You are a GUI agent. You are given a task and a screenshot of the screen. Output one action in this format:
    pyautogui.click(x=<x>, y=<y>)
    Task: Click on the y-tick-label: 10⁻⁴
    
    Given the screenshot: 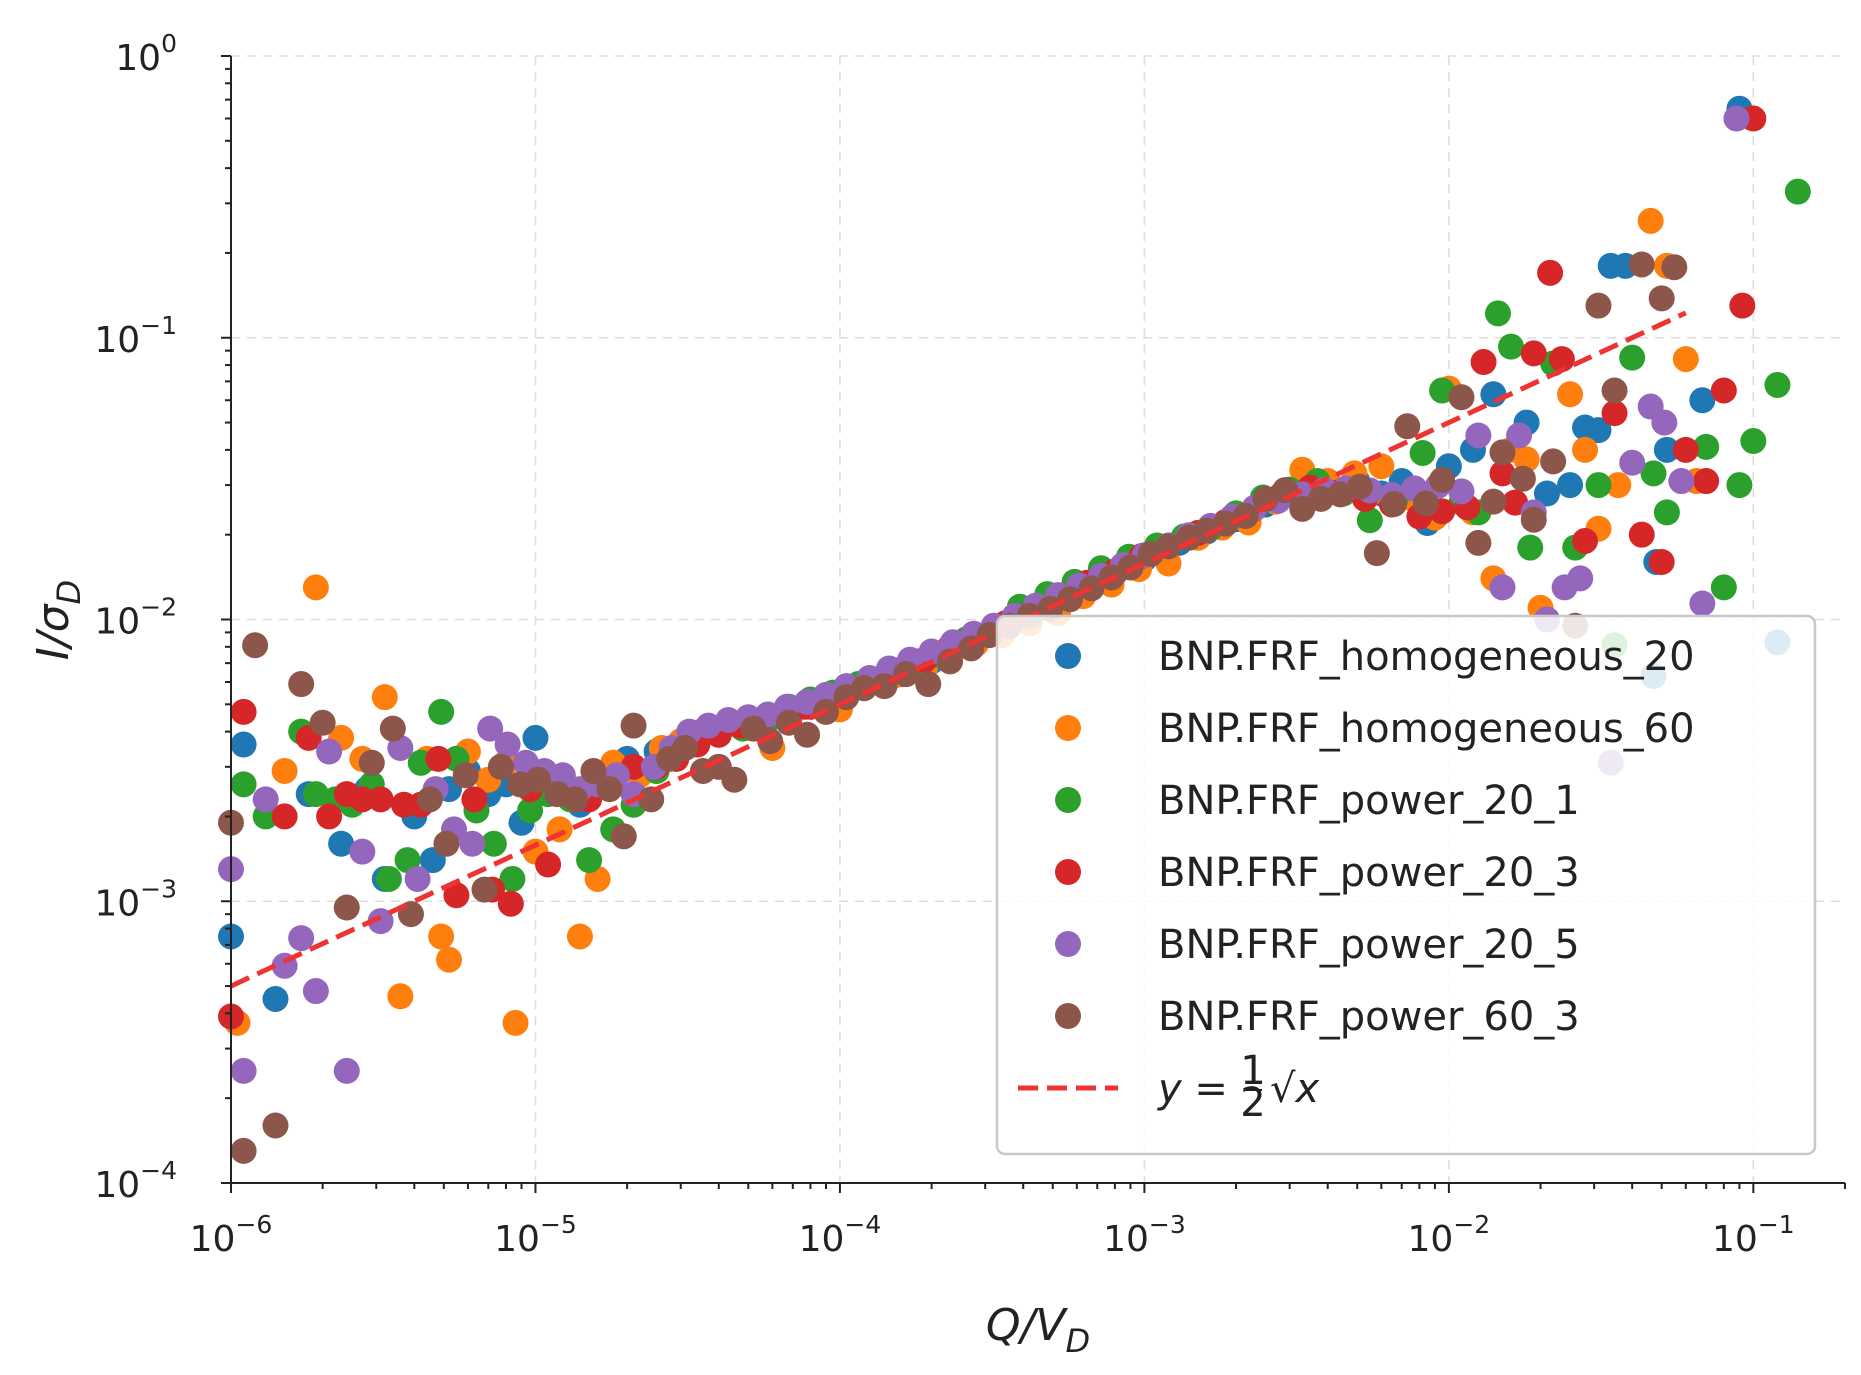 What is the action you would take?
    pyautogui.click(x=135, y=1181)
    